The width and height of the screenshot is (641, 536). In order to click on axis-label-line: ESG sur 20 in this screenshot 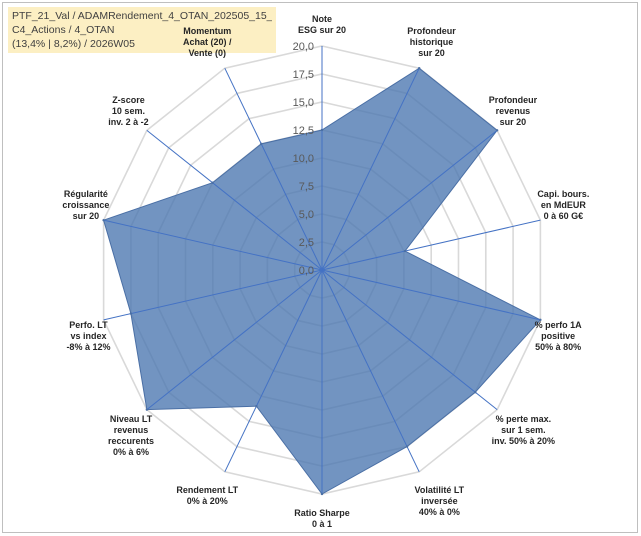, I will do `click(322, 30)`.